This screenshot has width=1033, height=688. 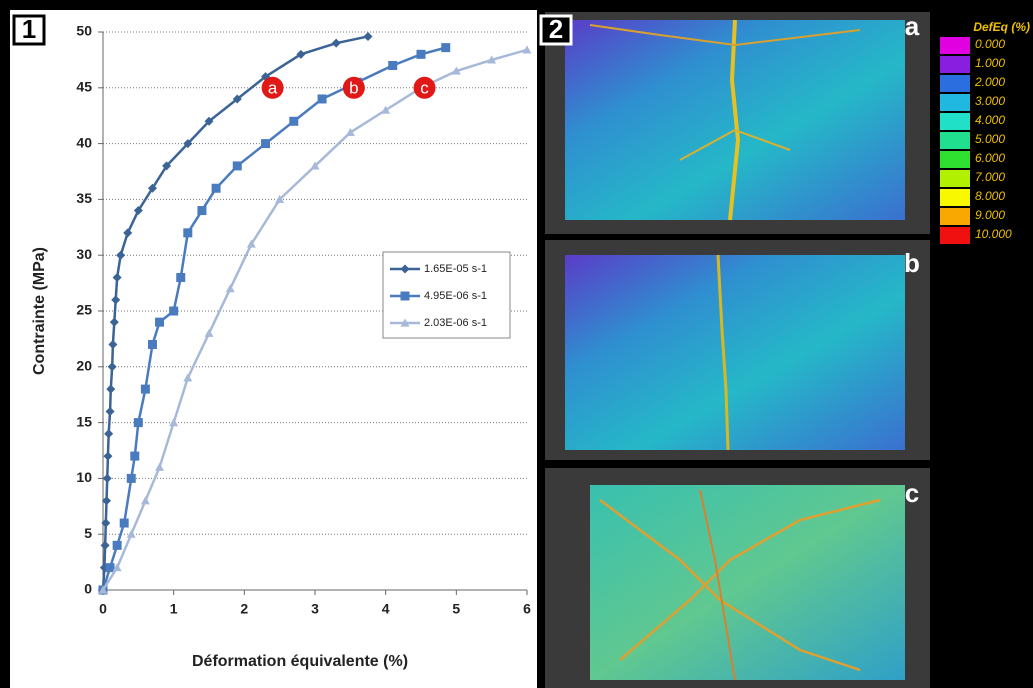 What do you see at coordinates (737, 578) in the screenshot?
I see `image-c` at bounding box center [737, 578].